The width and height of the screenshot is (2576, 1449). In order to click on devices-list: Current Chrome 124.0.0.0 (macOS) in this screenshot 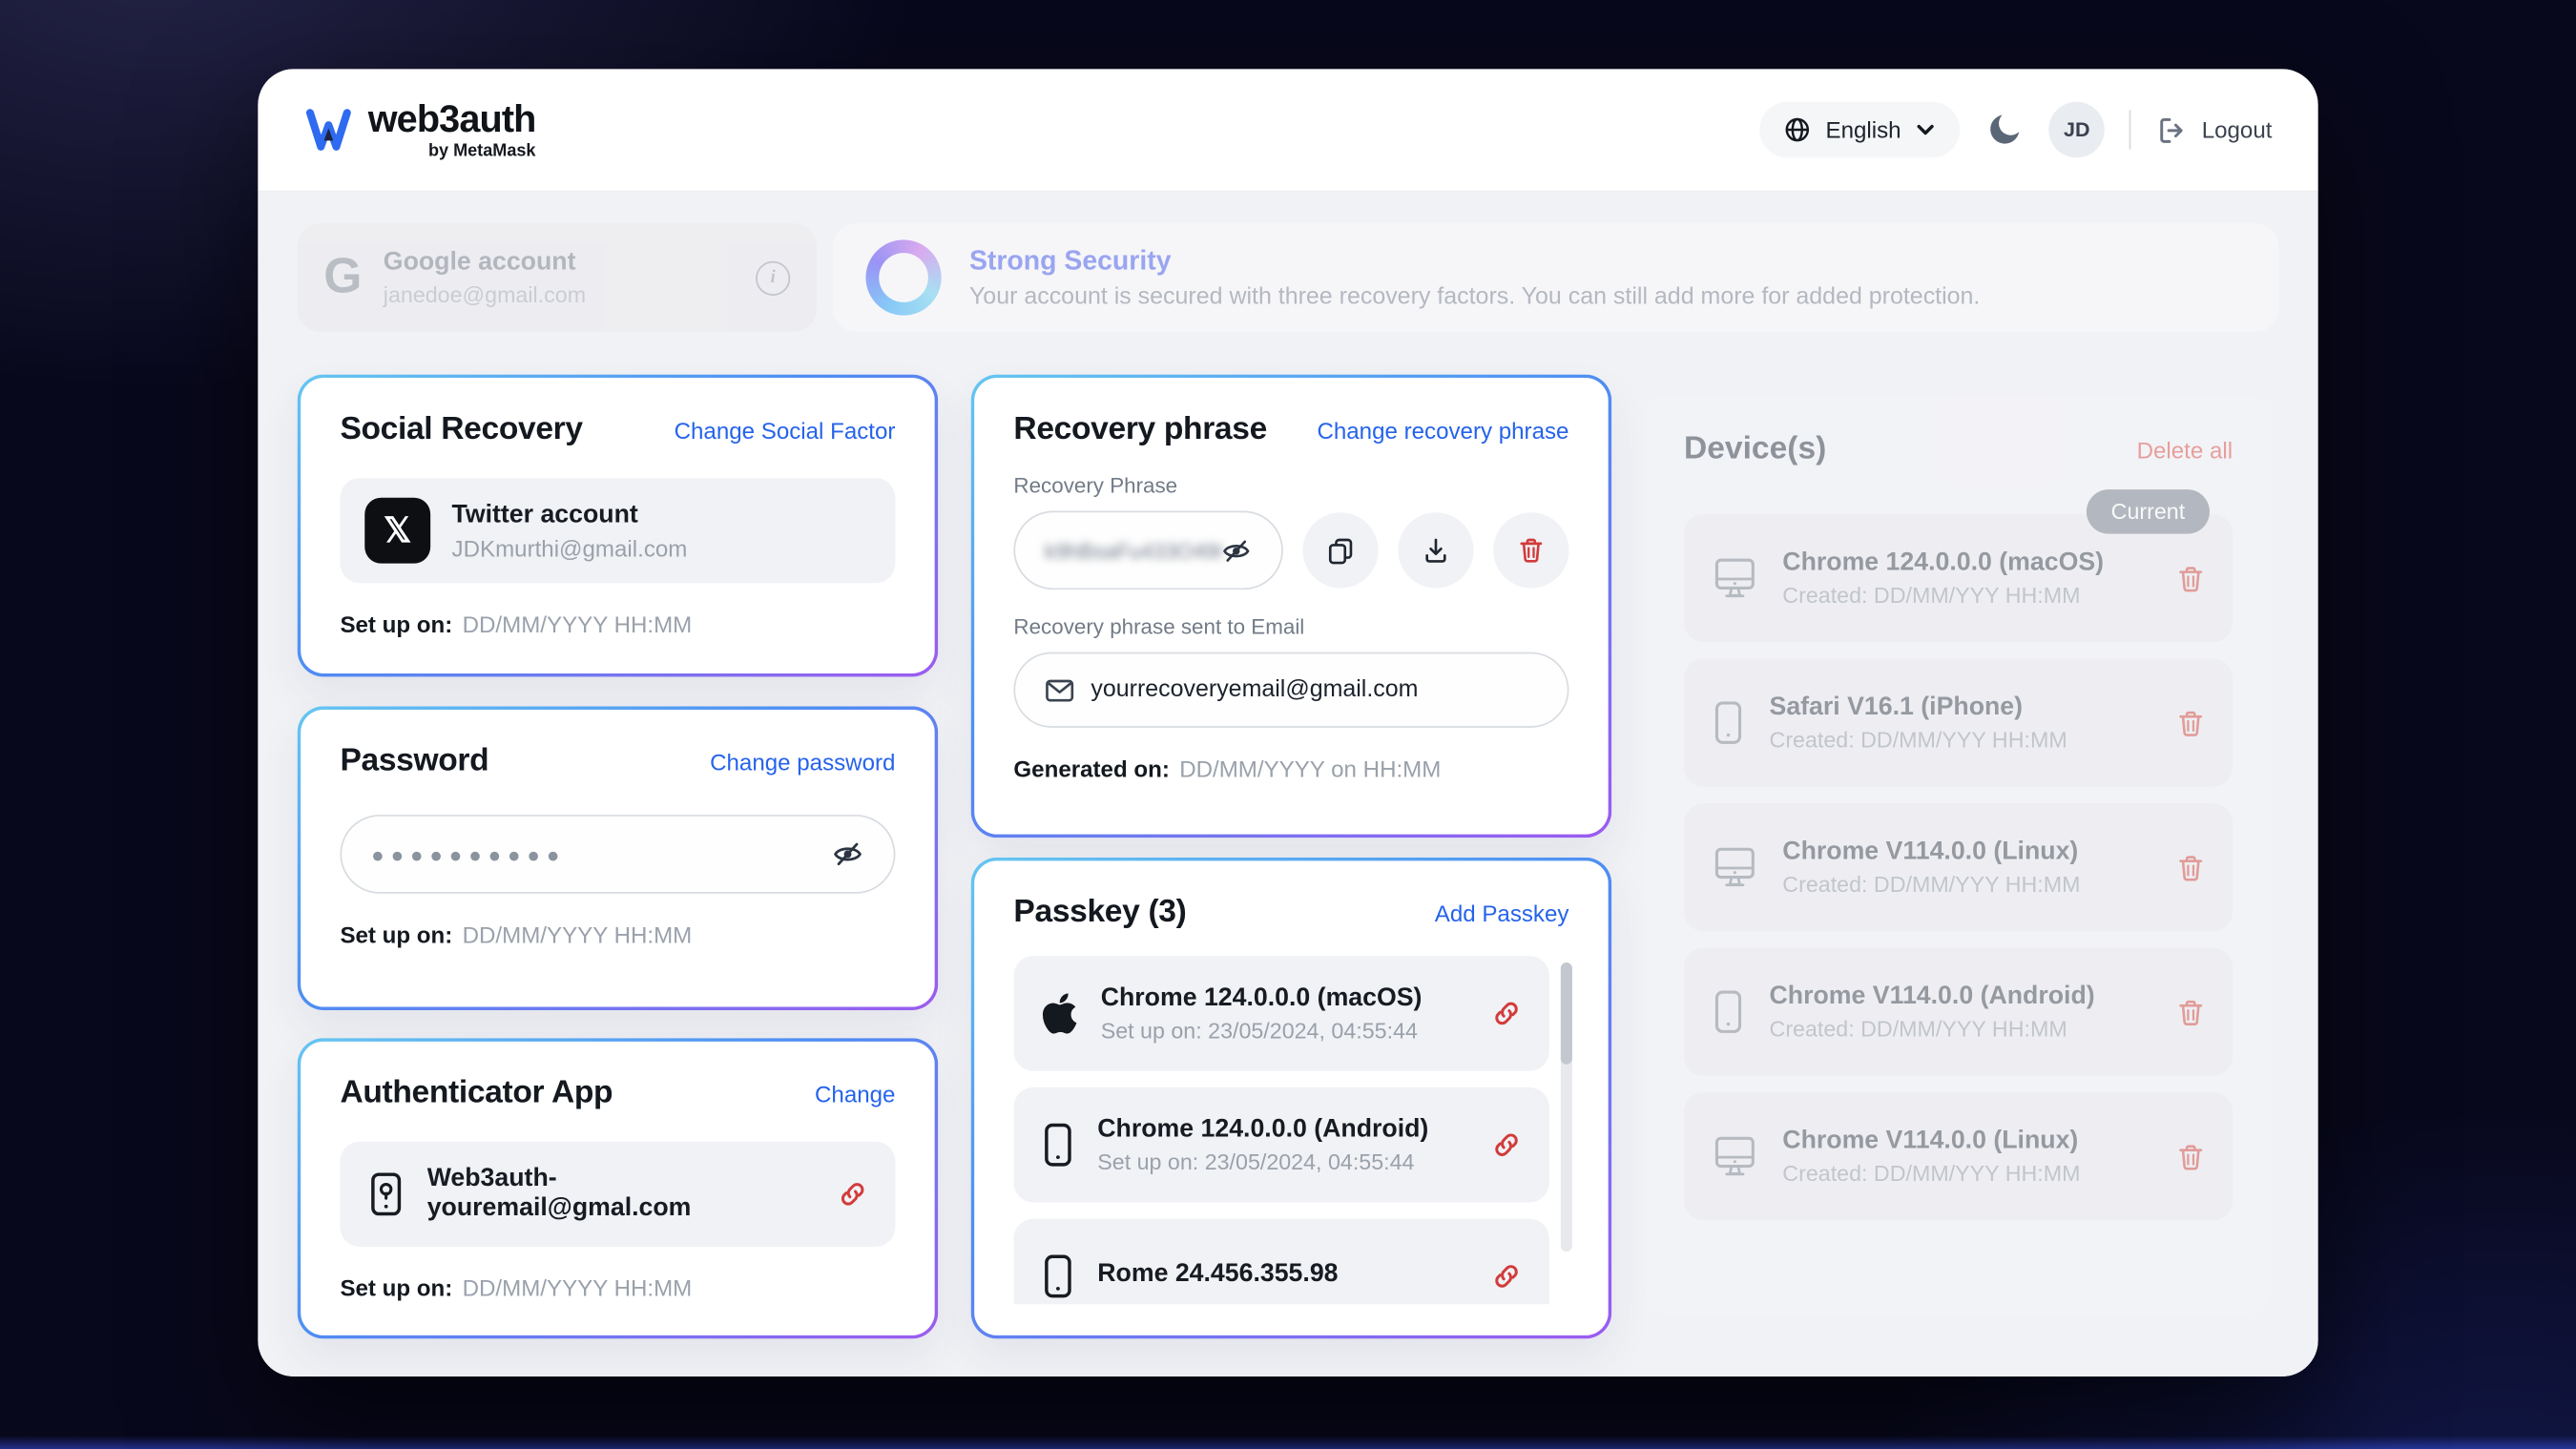, I will do `click(1958, 855)`.